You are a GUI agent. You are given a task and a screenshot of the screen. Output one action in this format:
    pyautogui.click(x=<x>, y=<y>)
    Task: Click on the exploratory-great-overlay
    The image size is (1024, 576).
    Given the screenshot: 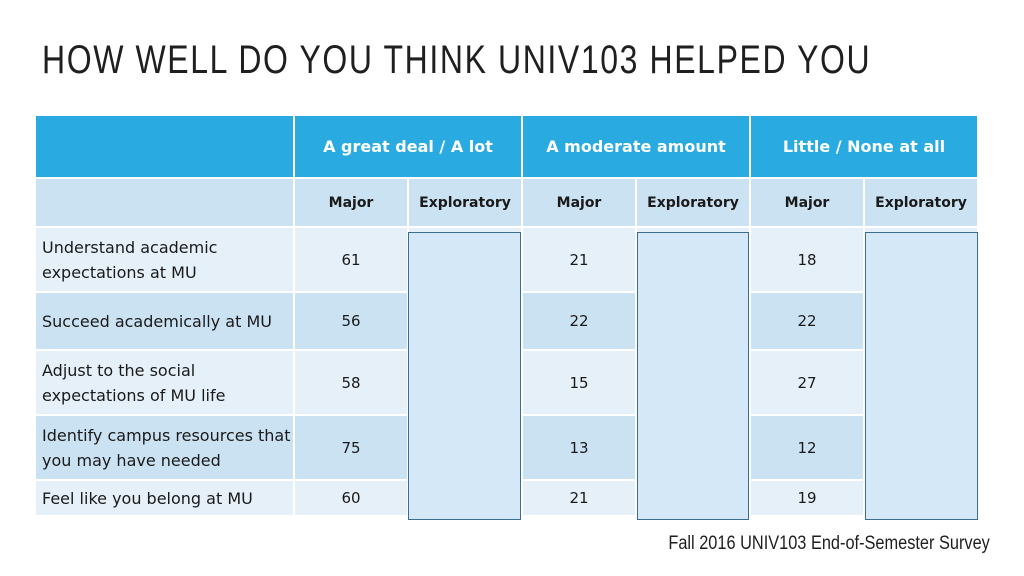 What is the action you would take?
    pyautogui.click(x=464, y=376)
    